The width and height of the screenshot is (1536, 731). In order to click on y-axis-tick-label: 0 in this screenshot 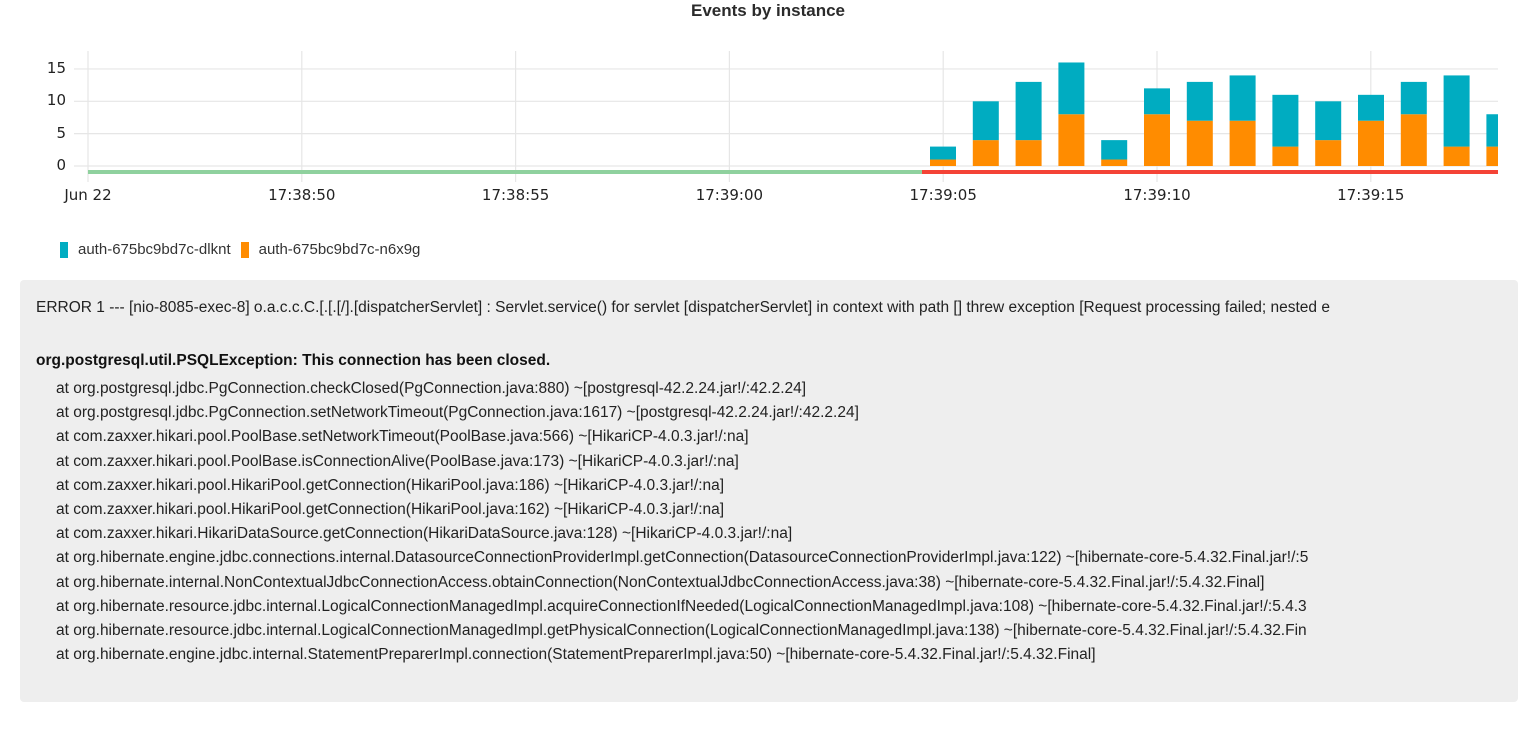, I will do `click(61, 165)`.